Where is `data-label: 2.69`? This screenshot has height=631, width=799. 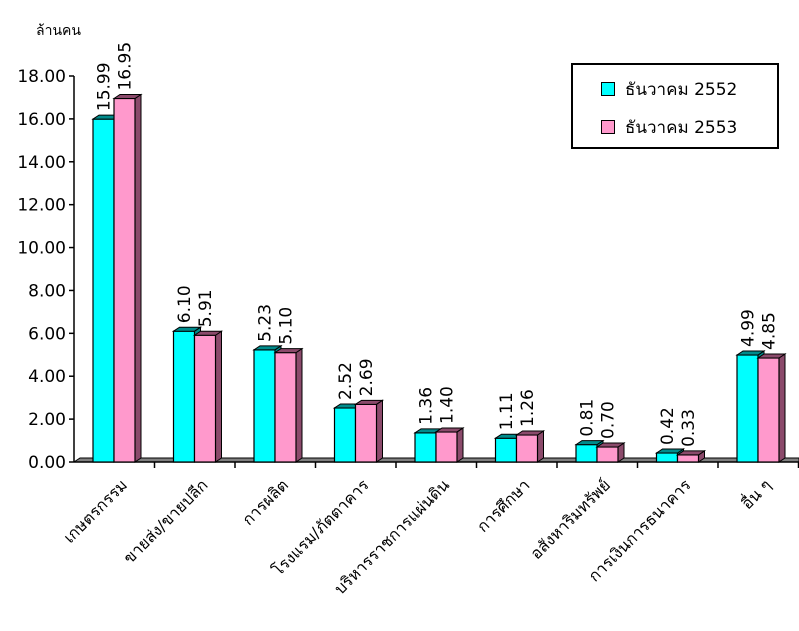
data-label: 2.69 is located at coordinates (367, 377).